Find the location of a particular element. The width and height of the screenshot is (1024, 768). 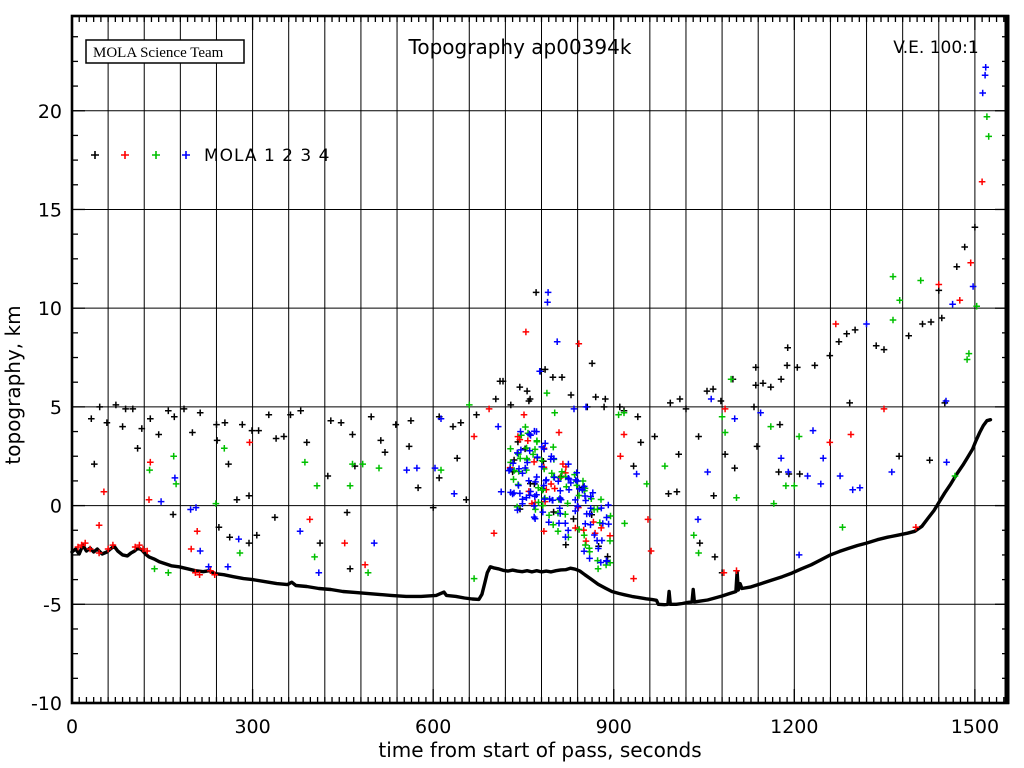

legend-marker-mola4 is located at coordinates (186, 155).